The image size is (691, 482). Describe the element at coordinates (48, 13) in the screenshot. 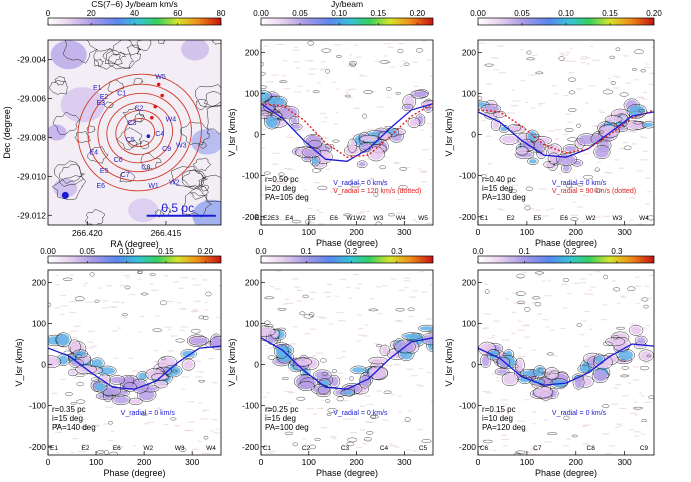

I see `colorbar-tick-label: 0` at that location.